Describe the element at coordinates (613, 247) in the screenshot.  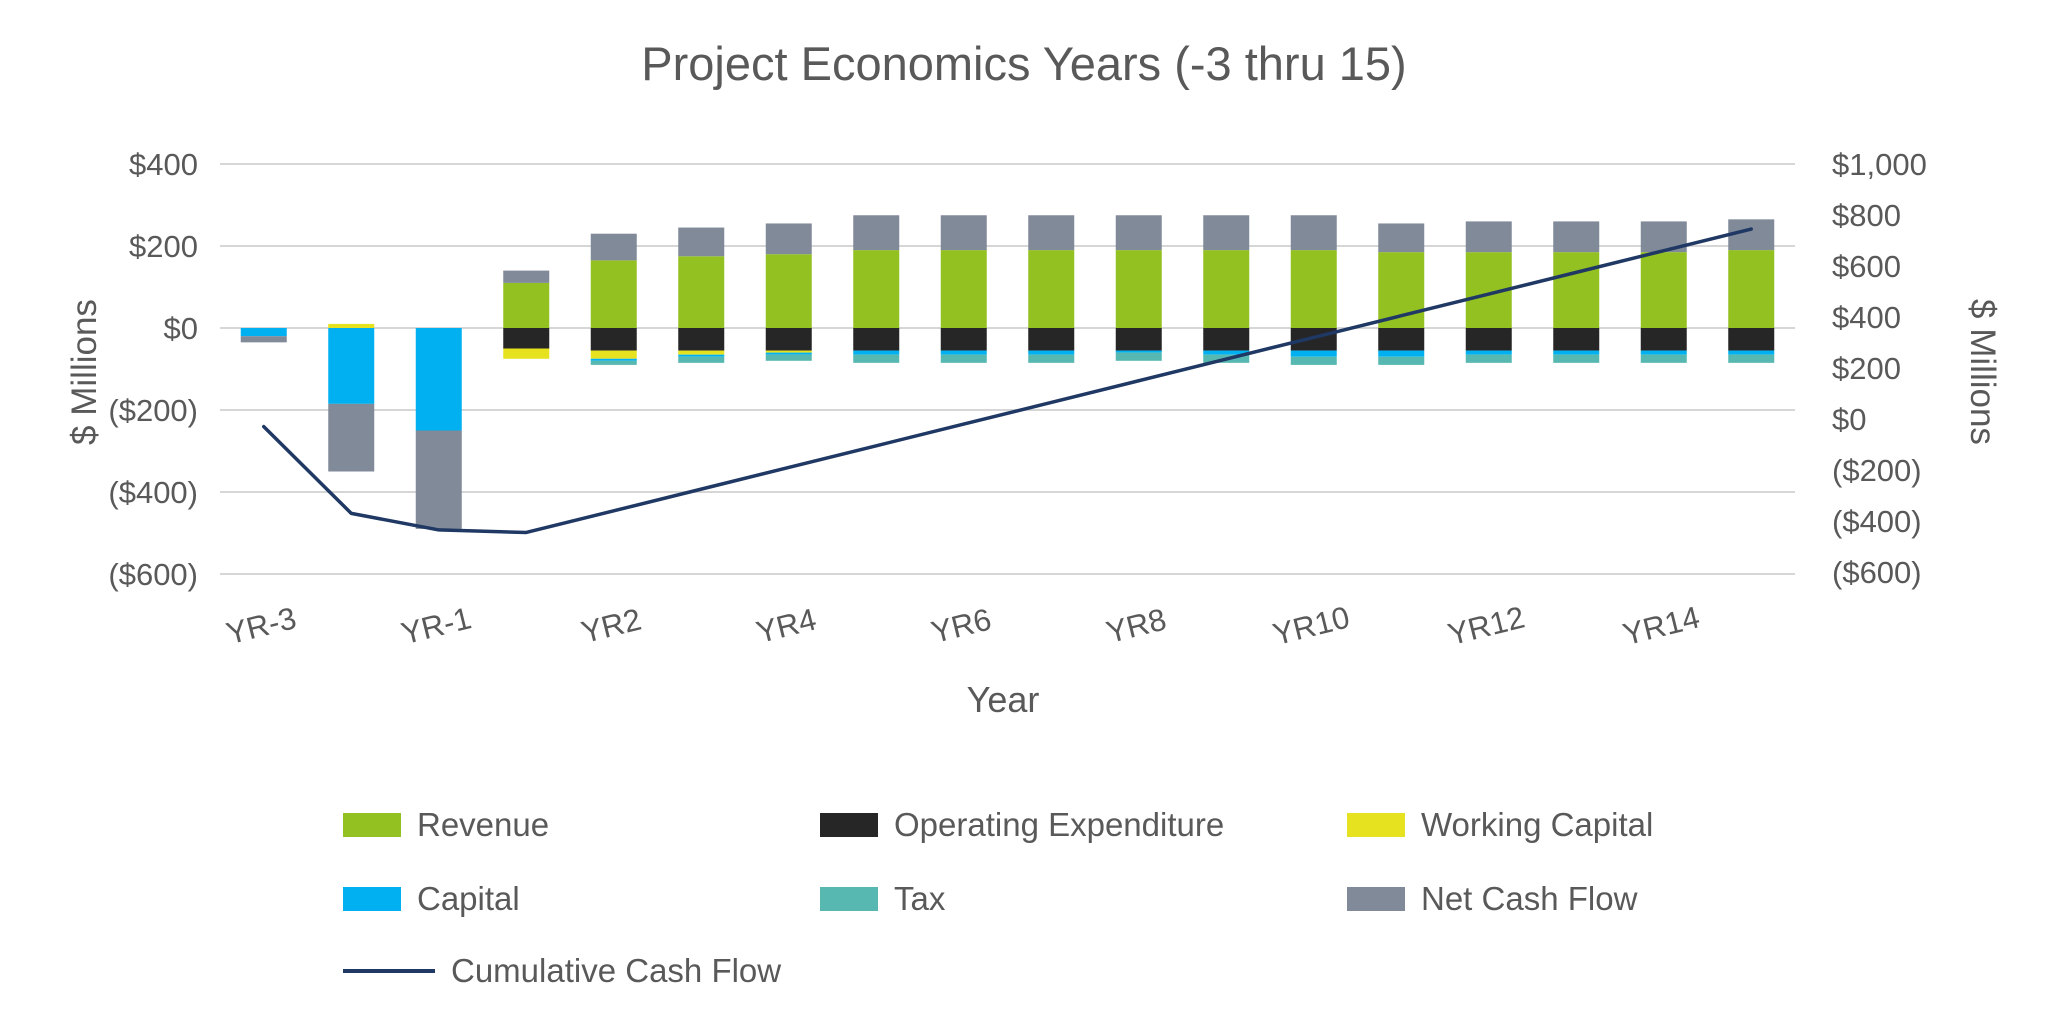
I see `bar-segment-net-cash-flow-yr2` at that location.